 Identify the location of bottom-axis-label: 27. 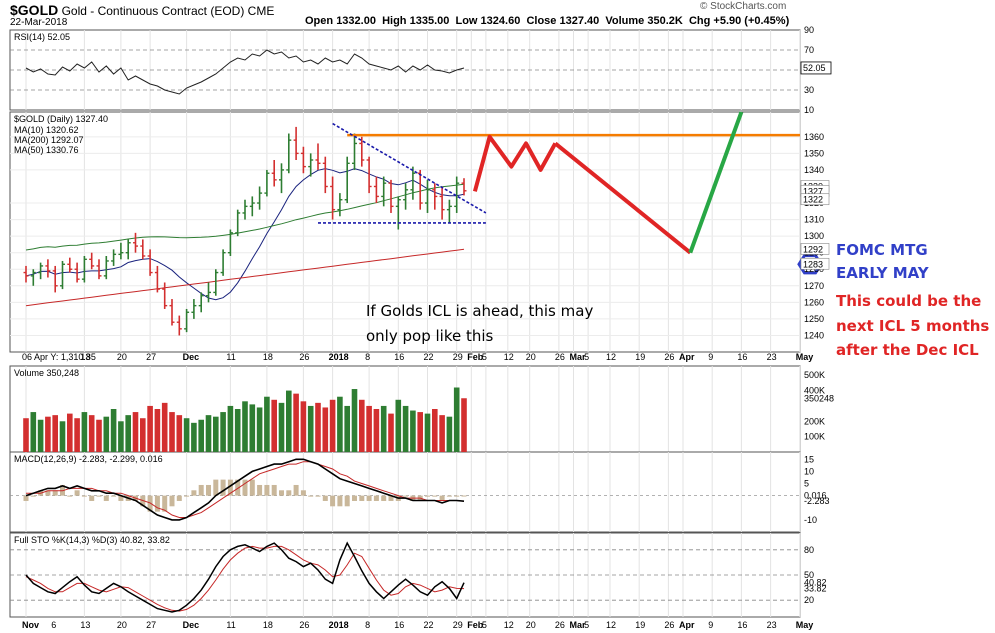
(151, 625).